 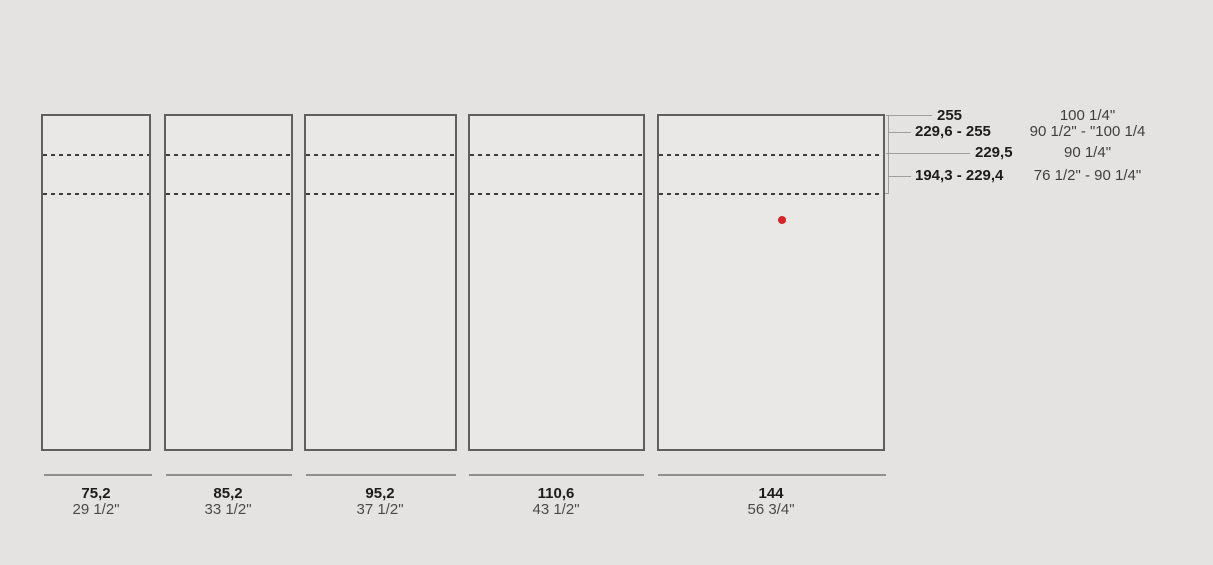 I want to click on width-label-inches: 43 1/2", so click(x=556, y=509).